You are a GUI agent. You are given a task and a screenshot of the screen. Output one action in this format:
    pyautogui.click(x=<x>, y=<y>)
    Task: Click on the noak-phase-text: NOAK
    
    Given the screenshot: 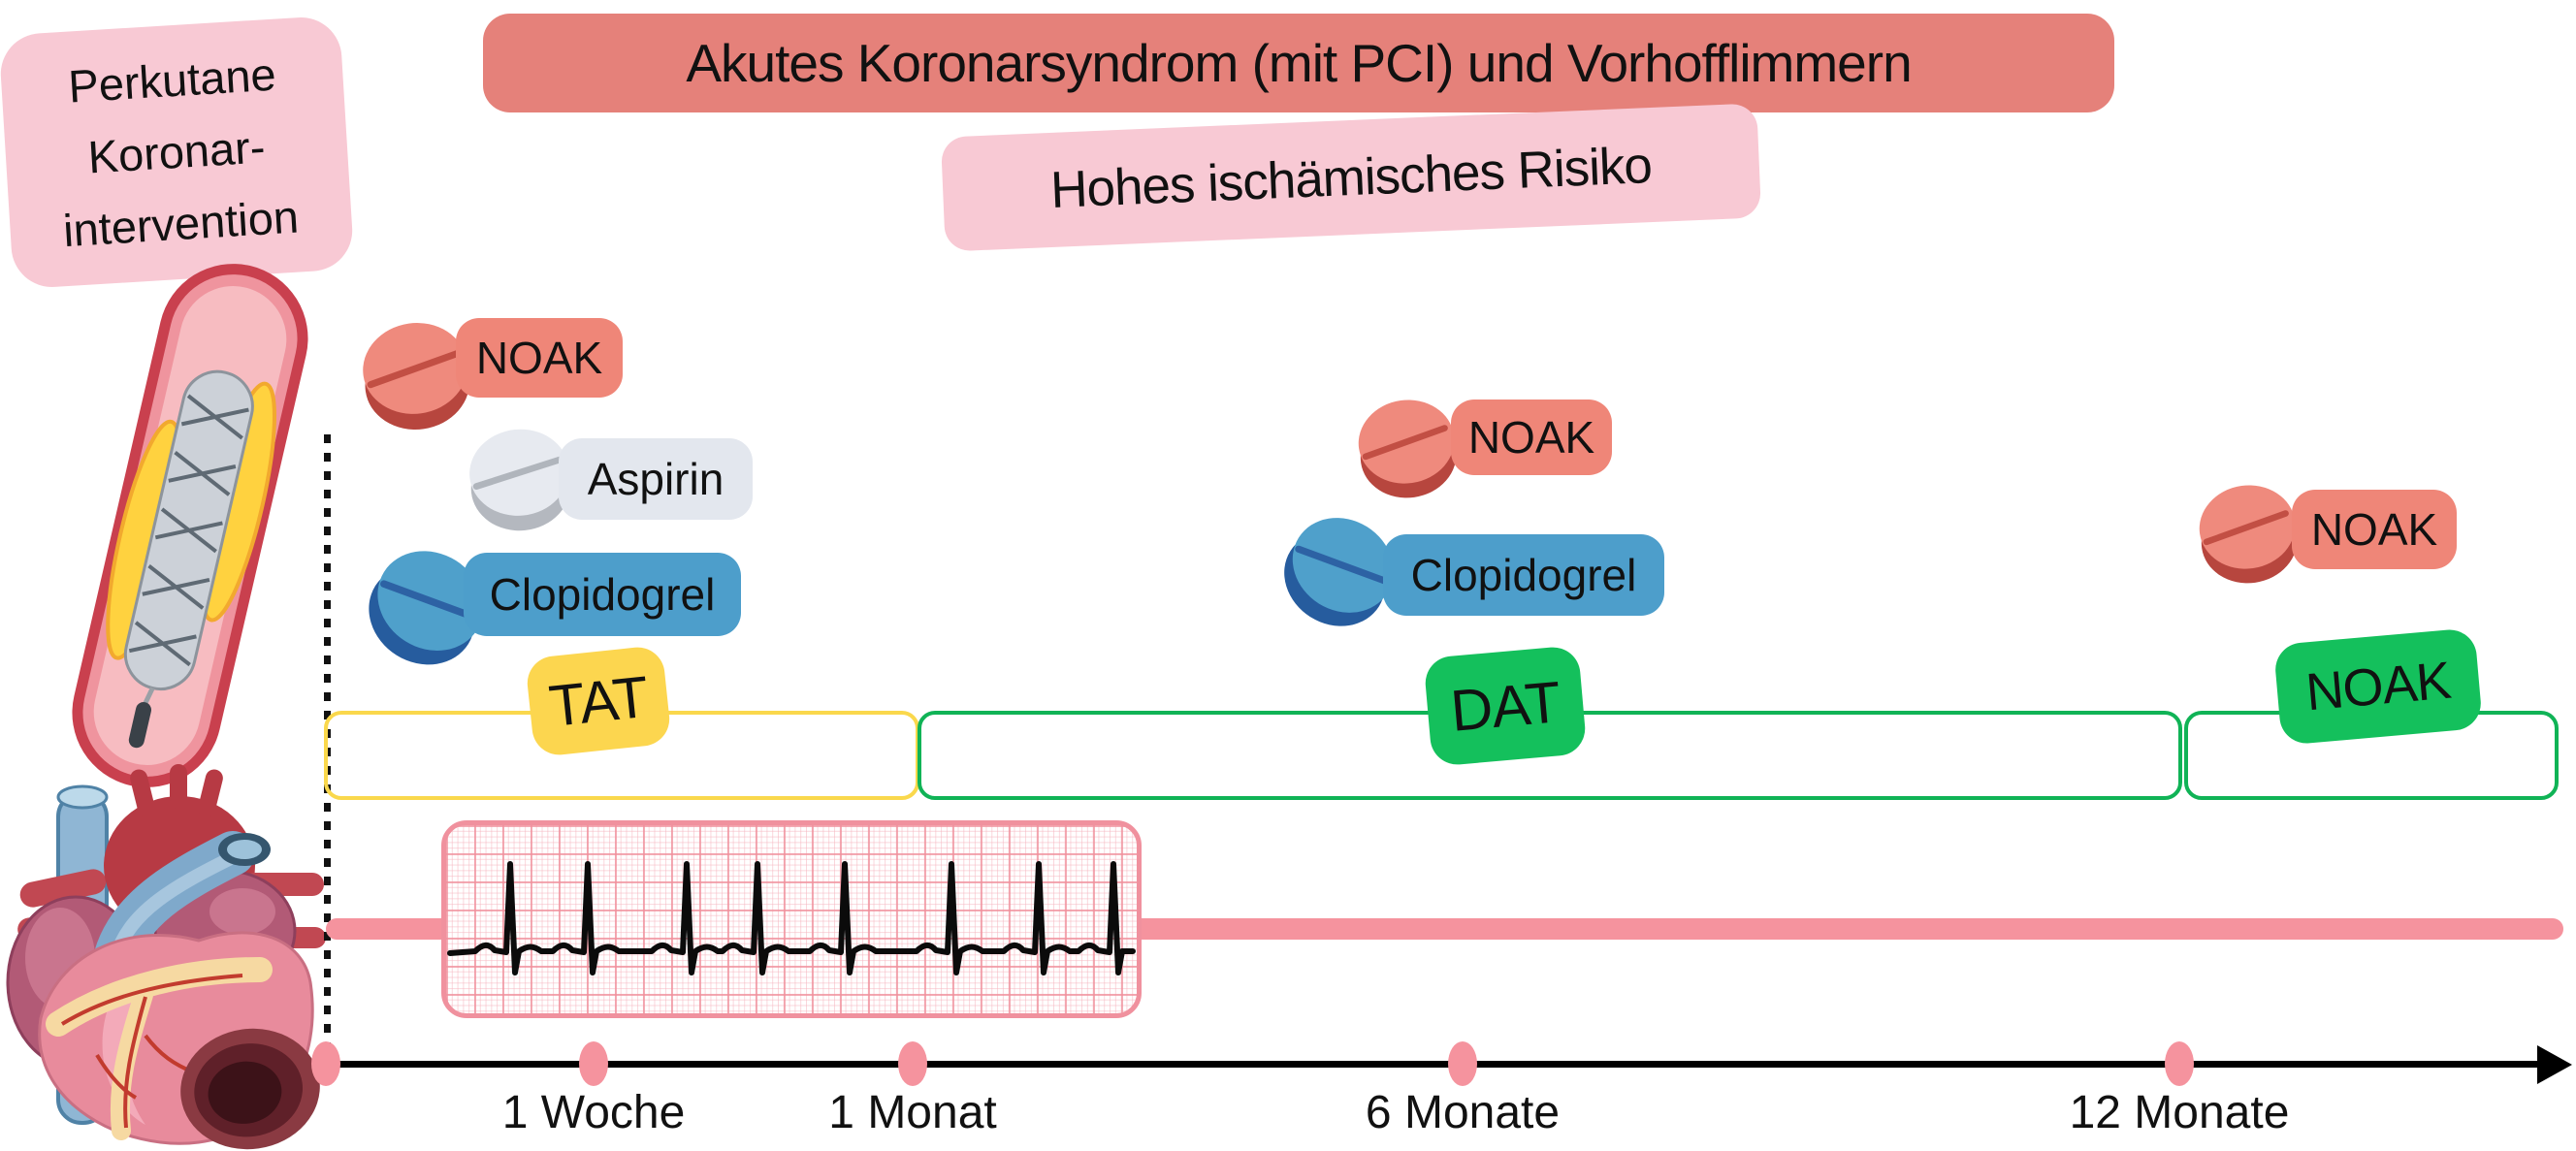 What is the action you would take?
    pyautogui.click(x=2378, y=686)
    